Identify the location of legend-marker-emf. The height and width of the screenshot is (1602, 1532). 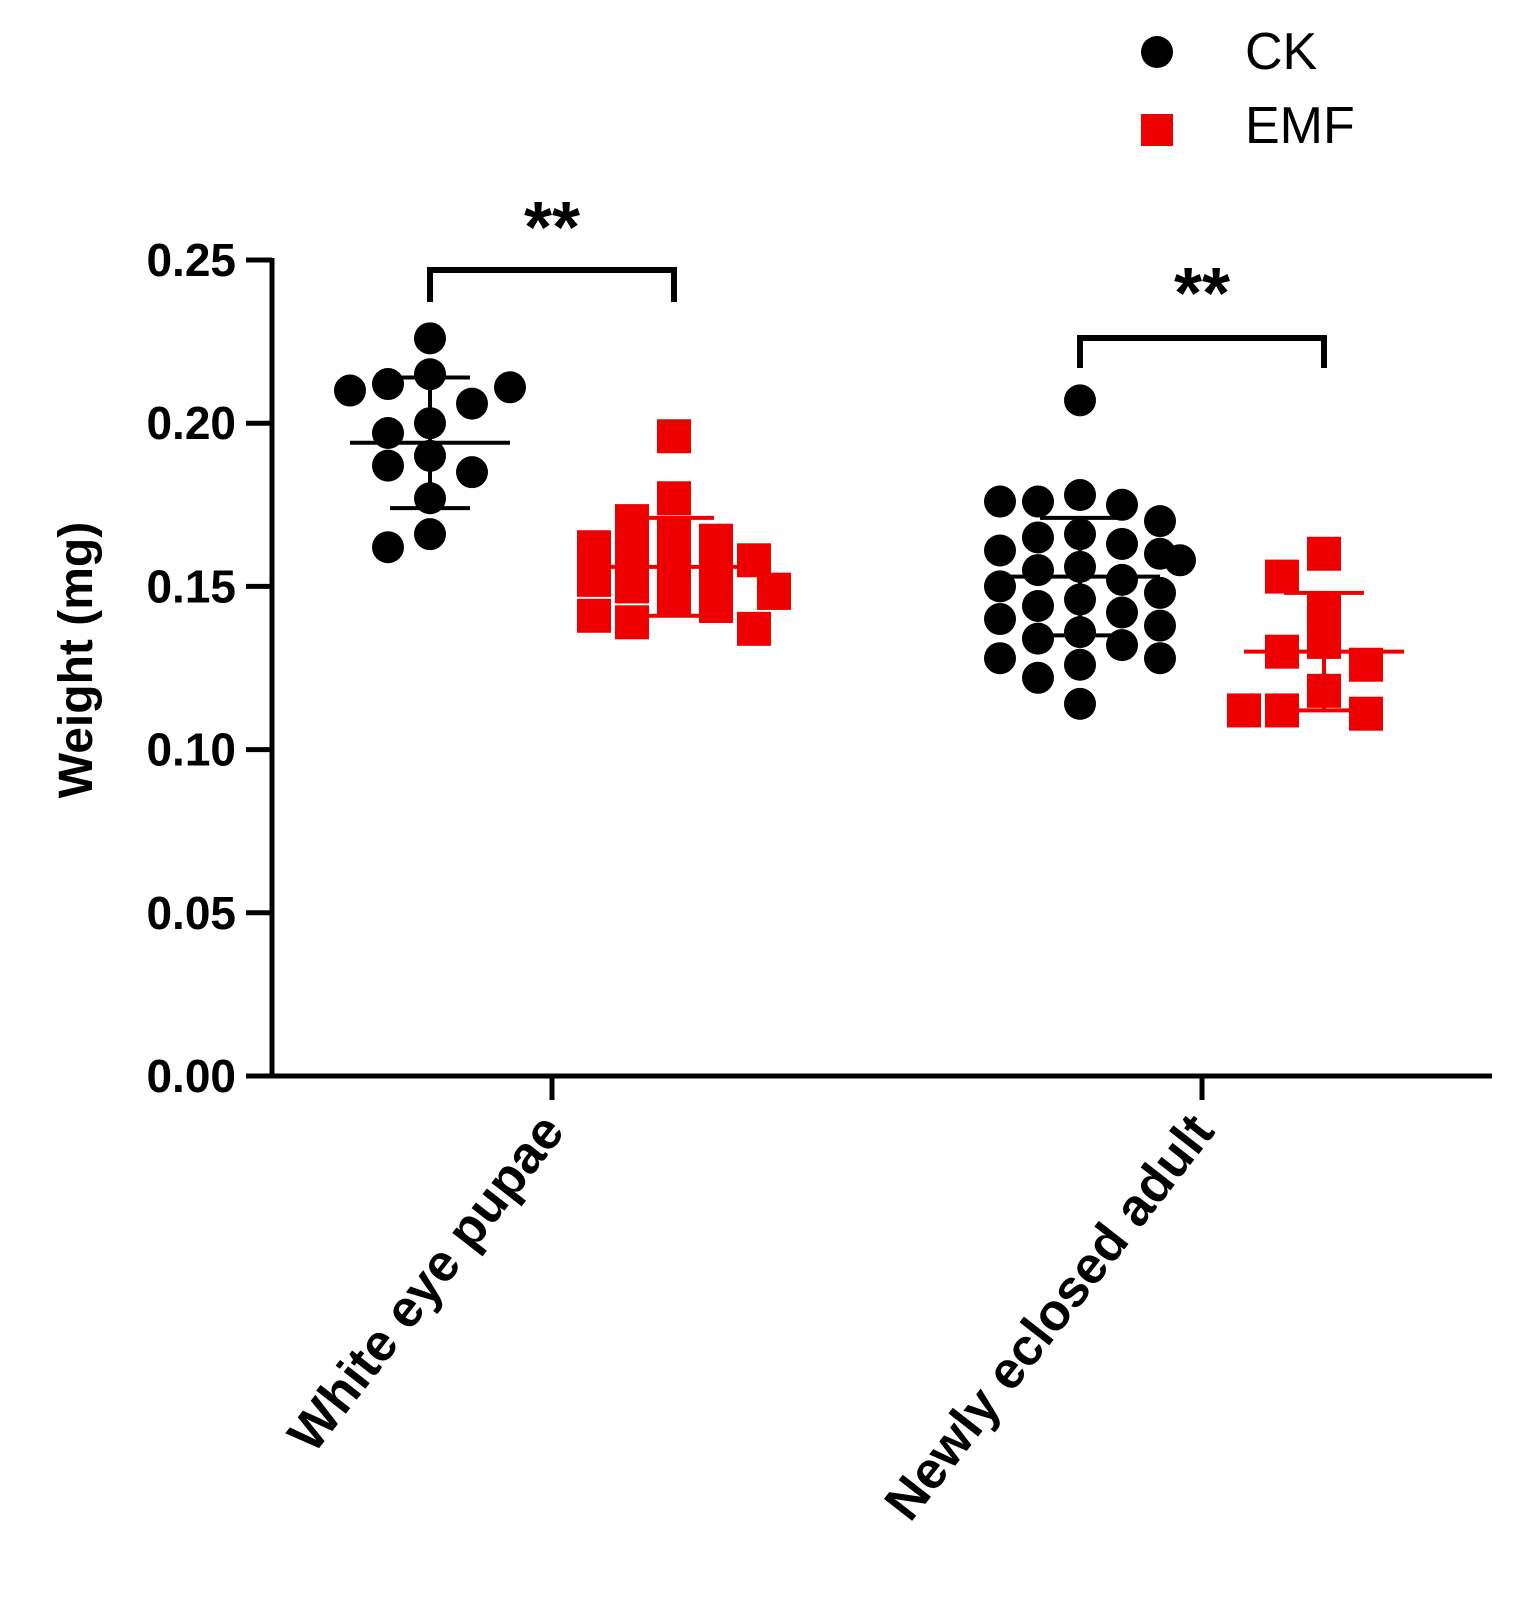
(1157, 130).